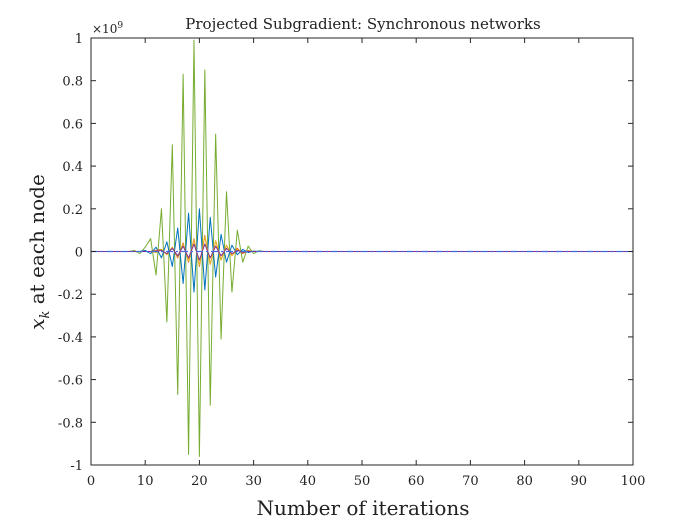  Describe the element at coordinates (72, 82) in the screenshot. I see `y-tick-label: 0.8` at that location.